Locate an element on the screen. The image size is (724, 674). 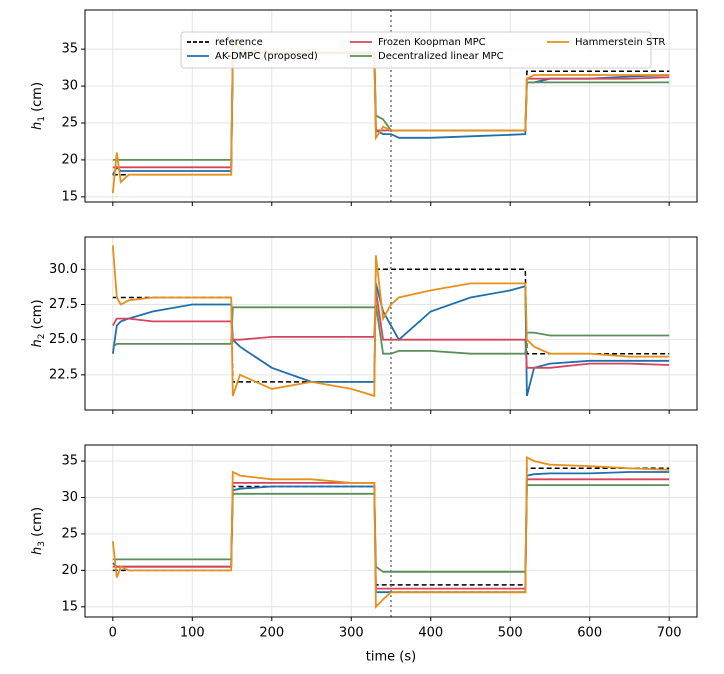
y-label-sub: 3 is located at coordinates (42, 544).